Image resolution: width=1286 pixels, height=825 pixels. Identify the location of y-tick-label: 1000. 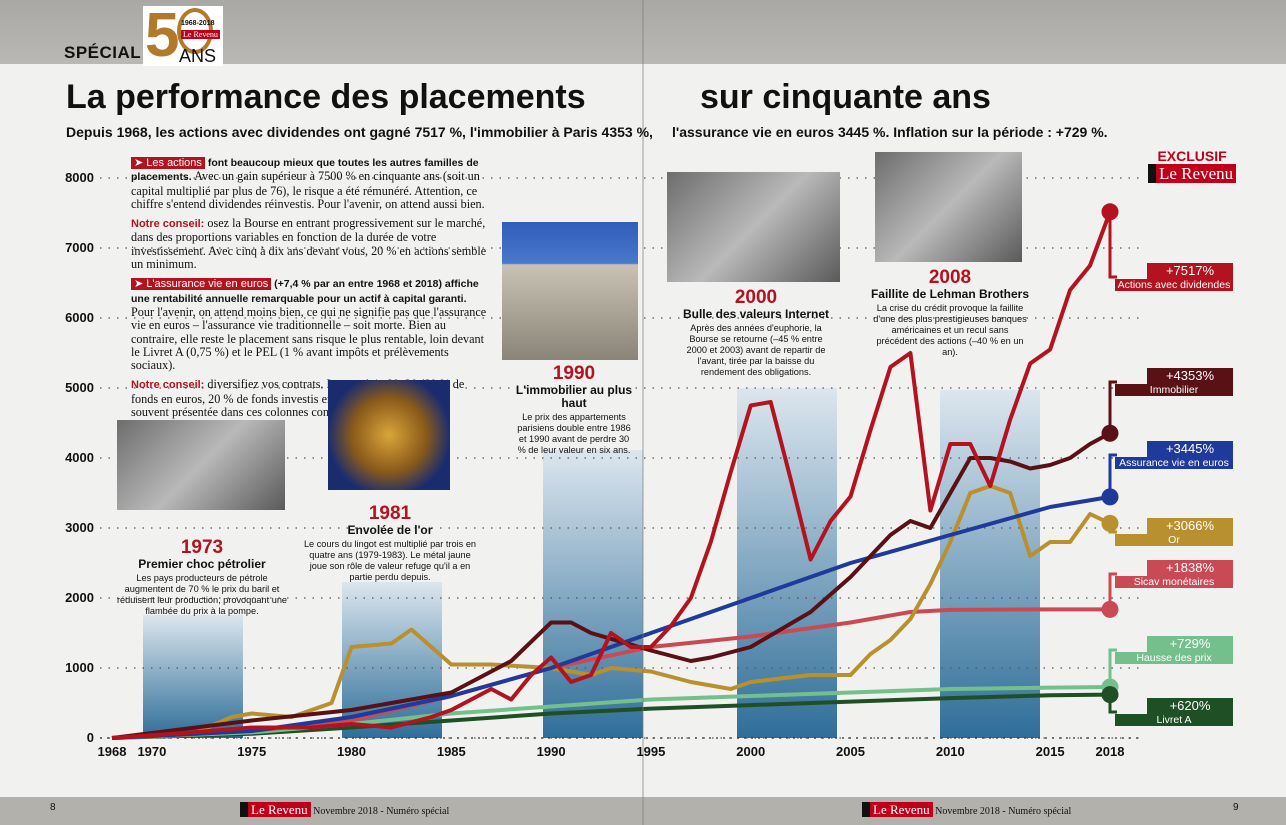
(79, 667).